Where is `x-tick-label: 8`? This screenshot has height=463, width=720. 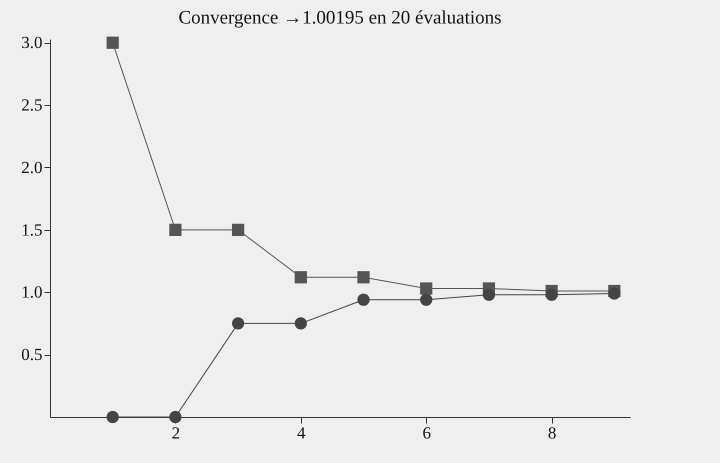 x-tick-label: 8 is located at coordinates (552, 433).